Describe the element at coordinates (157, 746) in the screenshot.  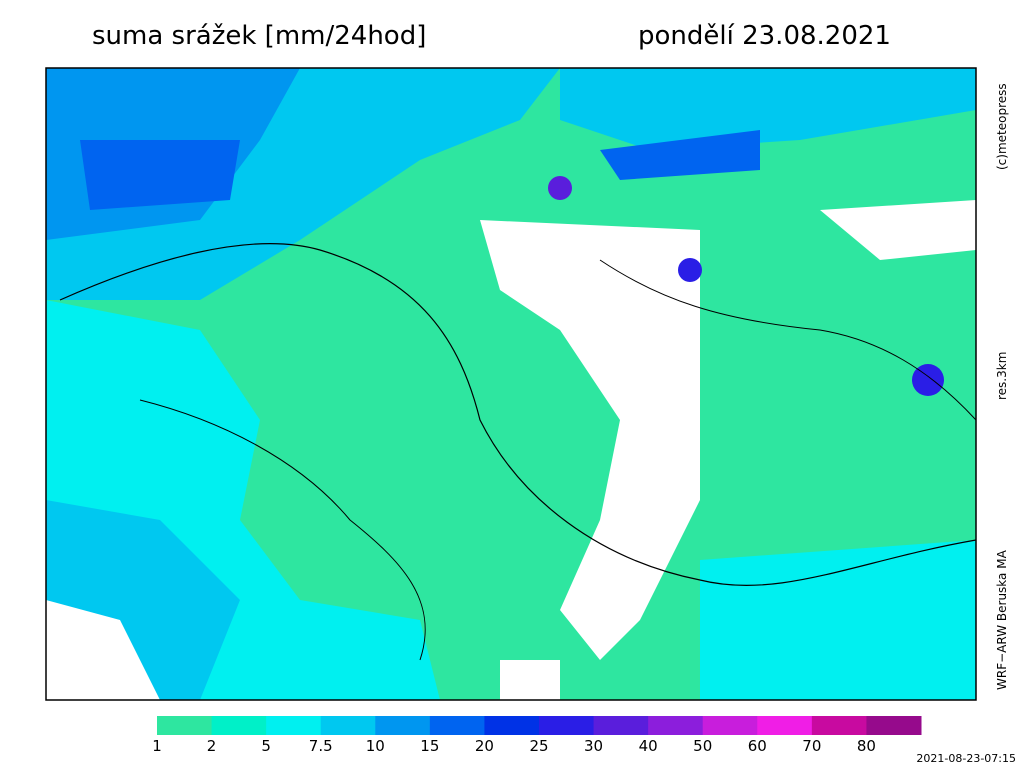
I see `legend-label: 1` at that location.